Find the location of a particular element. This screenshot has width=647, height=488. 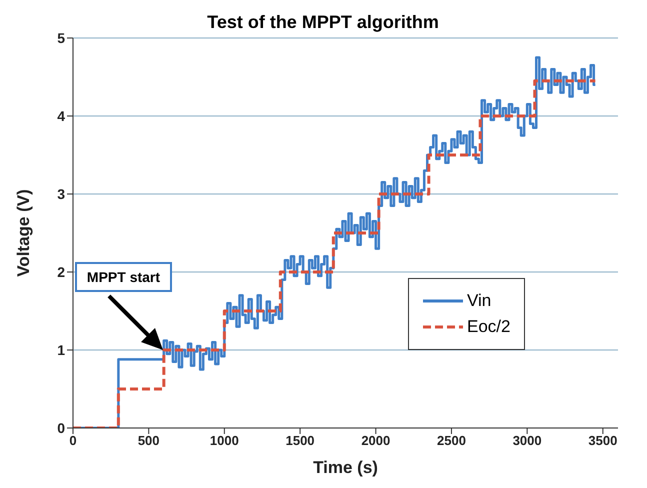

x-tick-label: 3000 is located at coordinates (527, 440).